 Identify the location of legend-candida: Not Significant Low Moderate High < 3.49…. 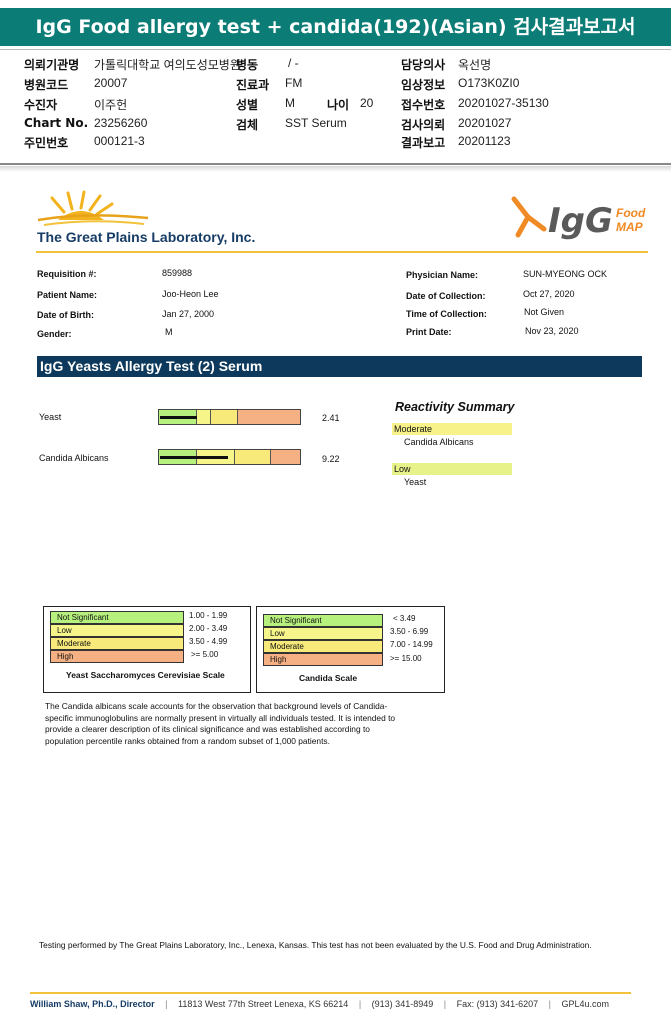
(350, 649).